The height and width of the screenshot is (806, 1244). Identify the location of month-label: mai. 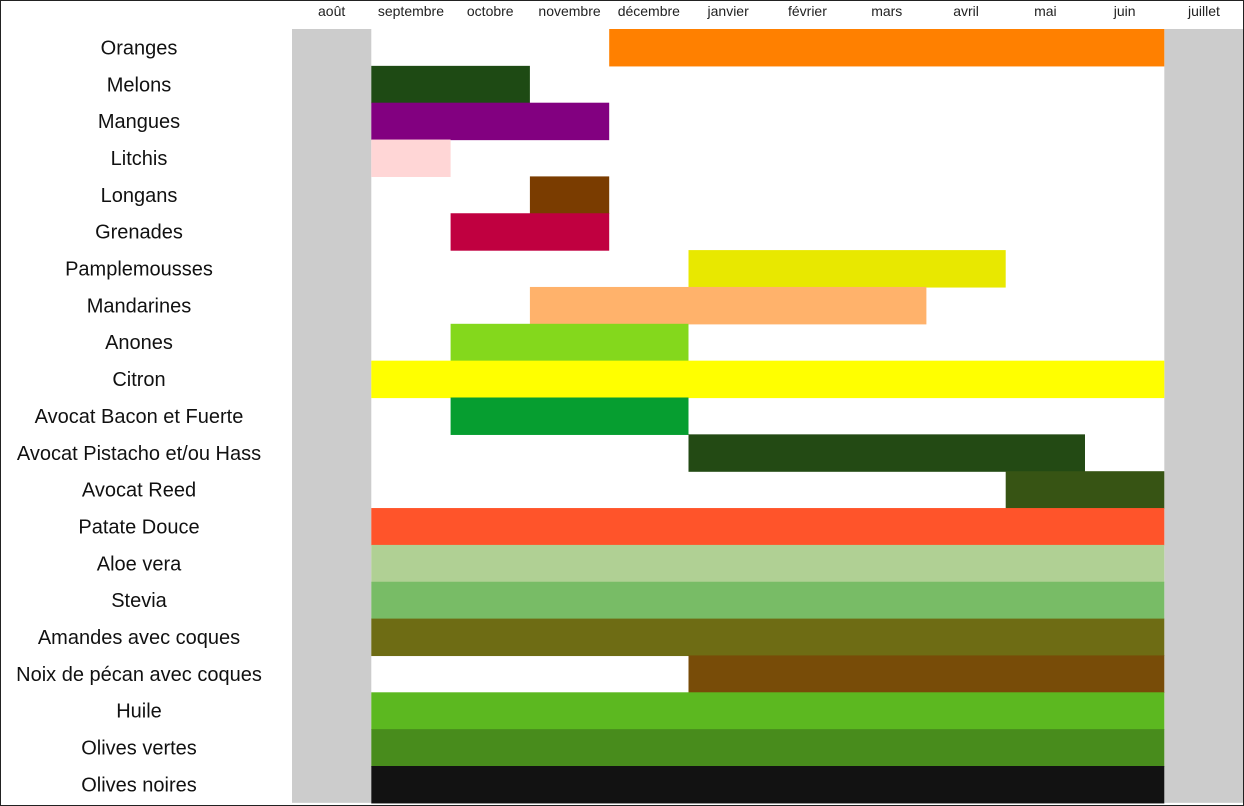
(1045, 11).